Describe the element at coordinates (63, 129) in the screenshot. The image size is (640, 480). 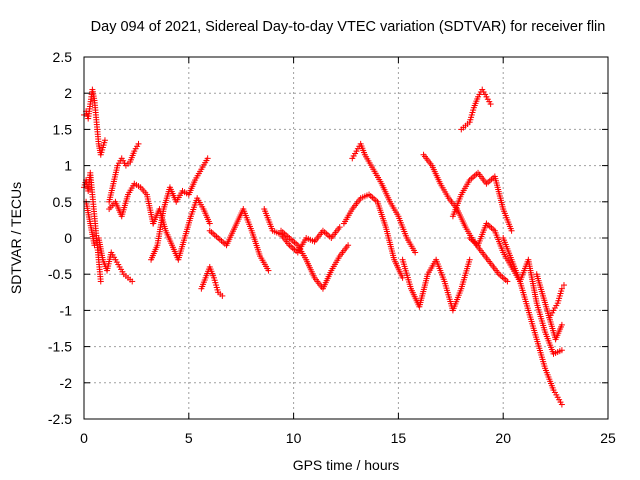
I see `y-tick-label: 1.5` at that location.